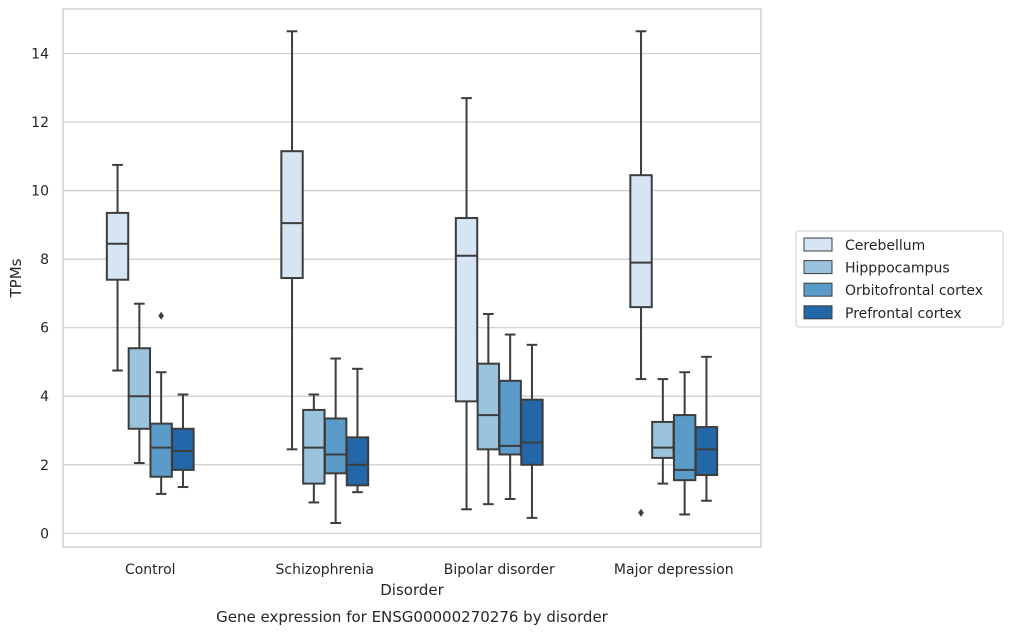 This screenshot has width=1013, height=634. What do you see at coordinates (40, 192) in the screenshot?
I see `y-tick-label: 10` at bounding box center [40, 192].